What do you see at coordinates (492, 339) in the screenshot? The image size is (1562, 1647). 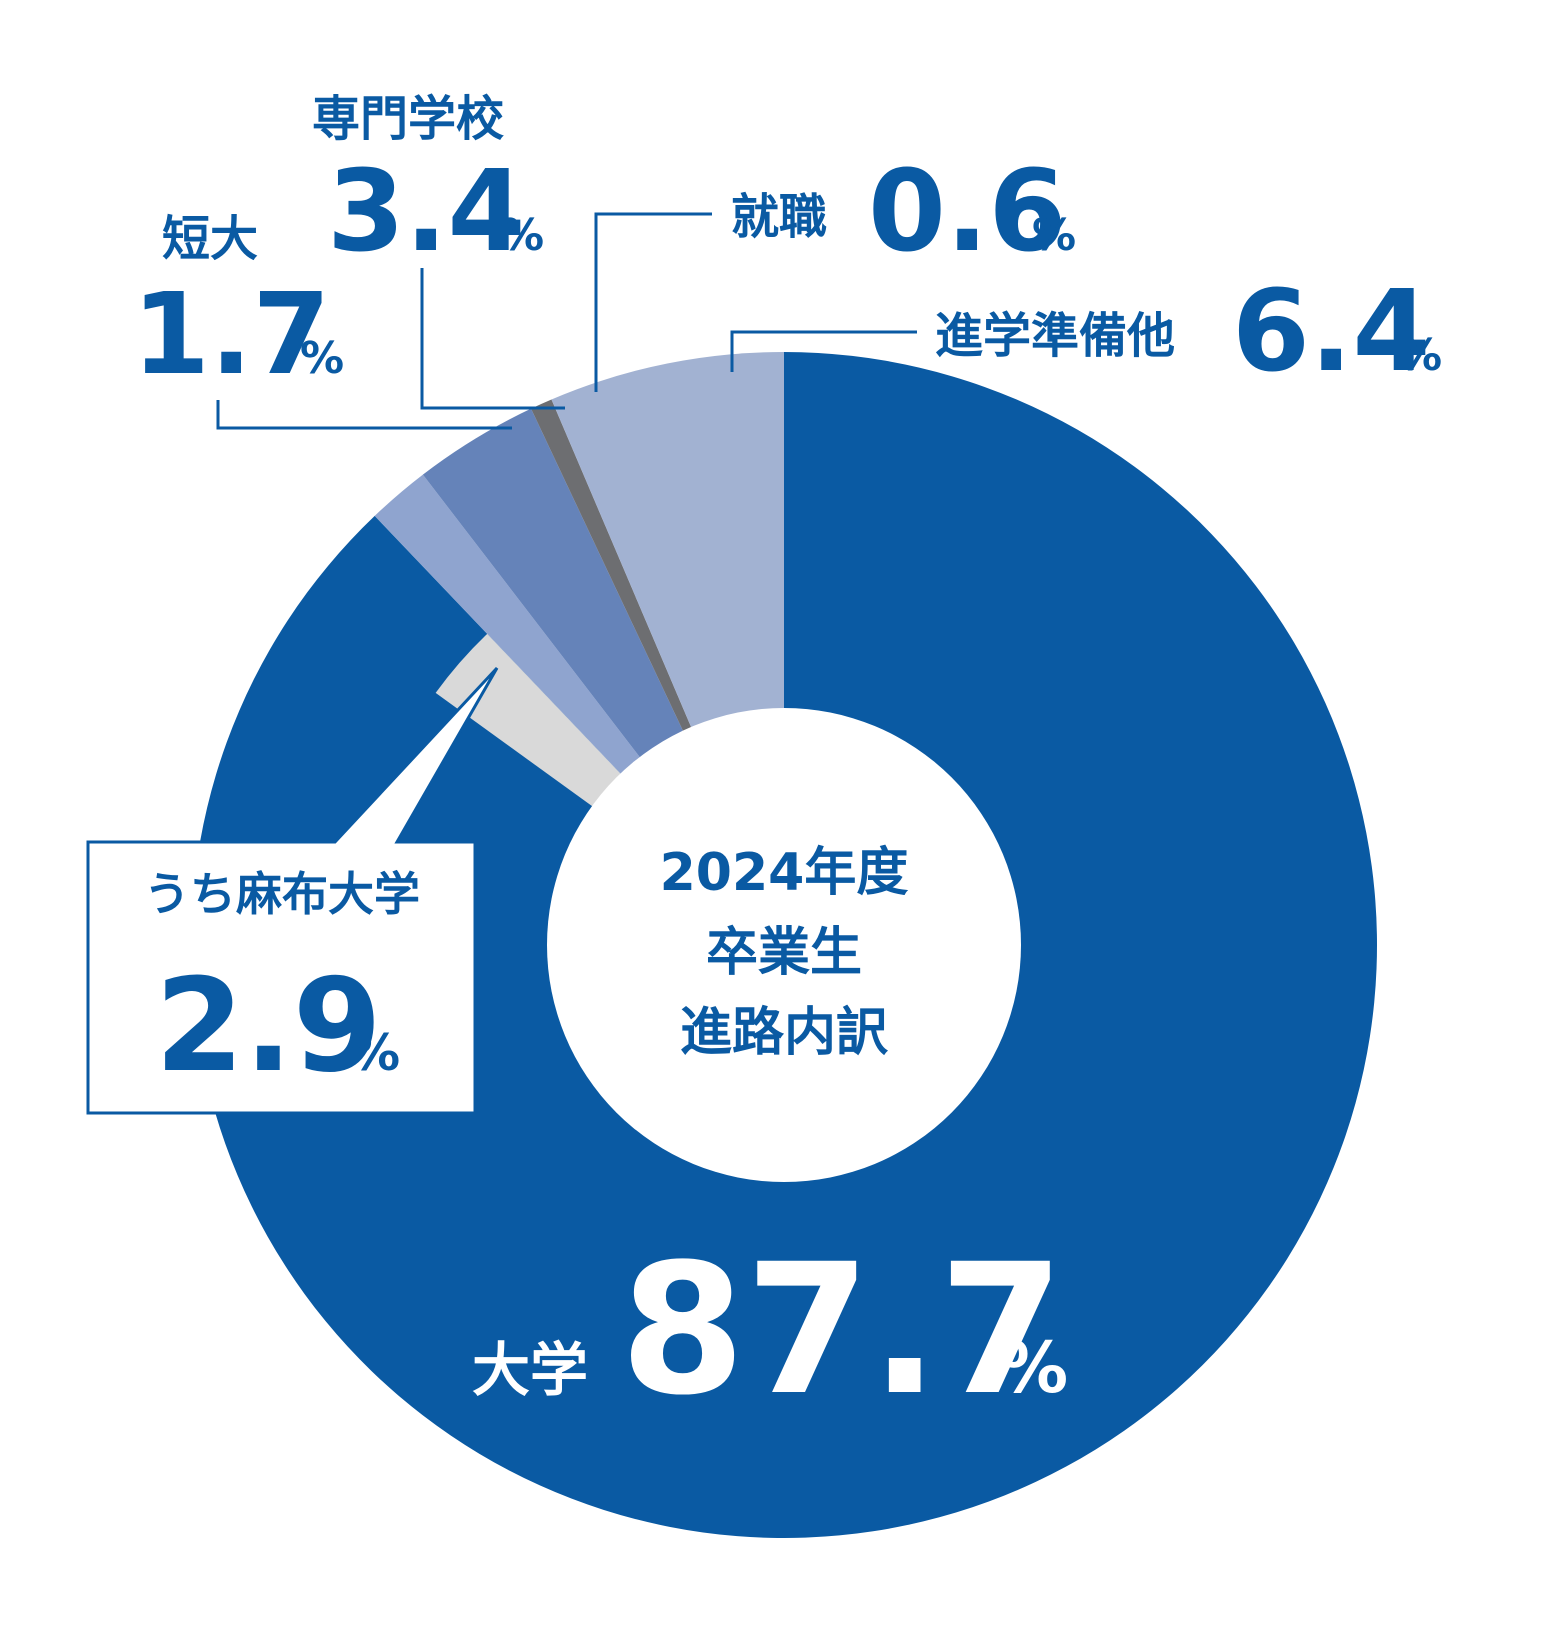 I see `senmon-leader-line` at bounding box center [492, 339].